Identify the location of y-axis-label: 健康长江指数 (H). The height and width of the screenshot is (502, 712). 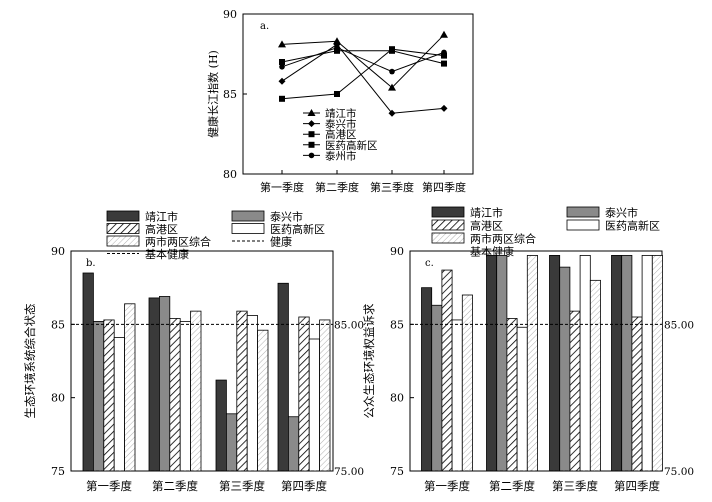
(213, 94).